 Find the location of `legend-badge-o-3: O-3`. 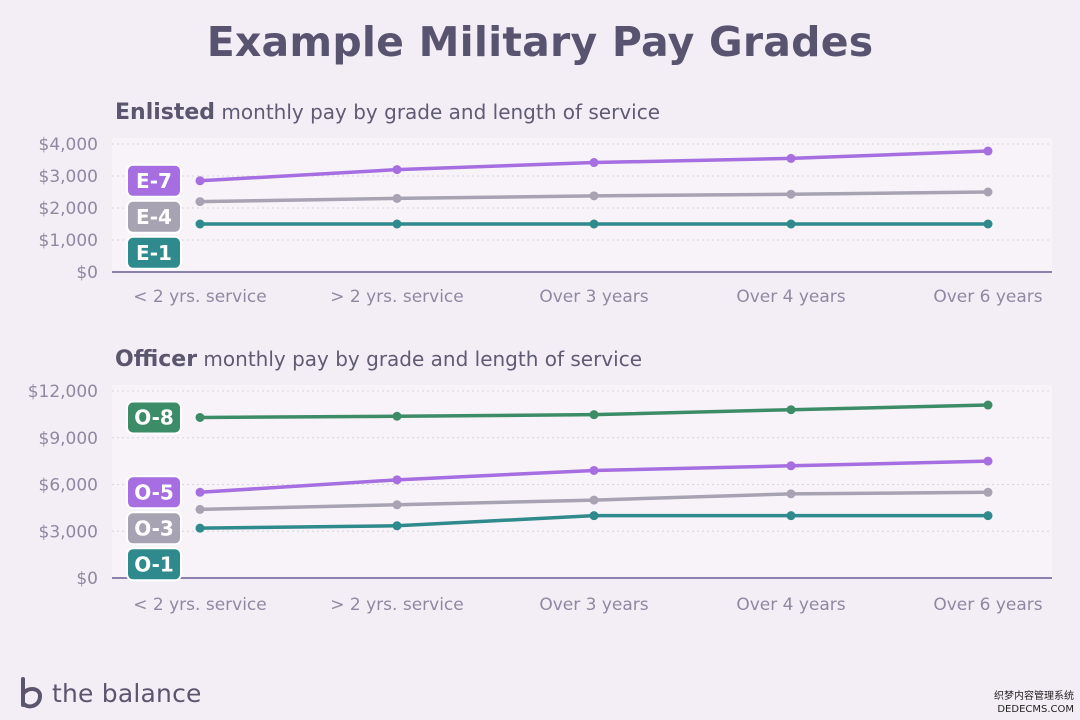

legend-badge-o-3: O-3 is located at coordinates (154, 528).